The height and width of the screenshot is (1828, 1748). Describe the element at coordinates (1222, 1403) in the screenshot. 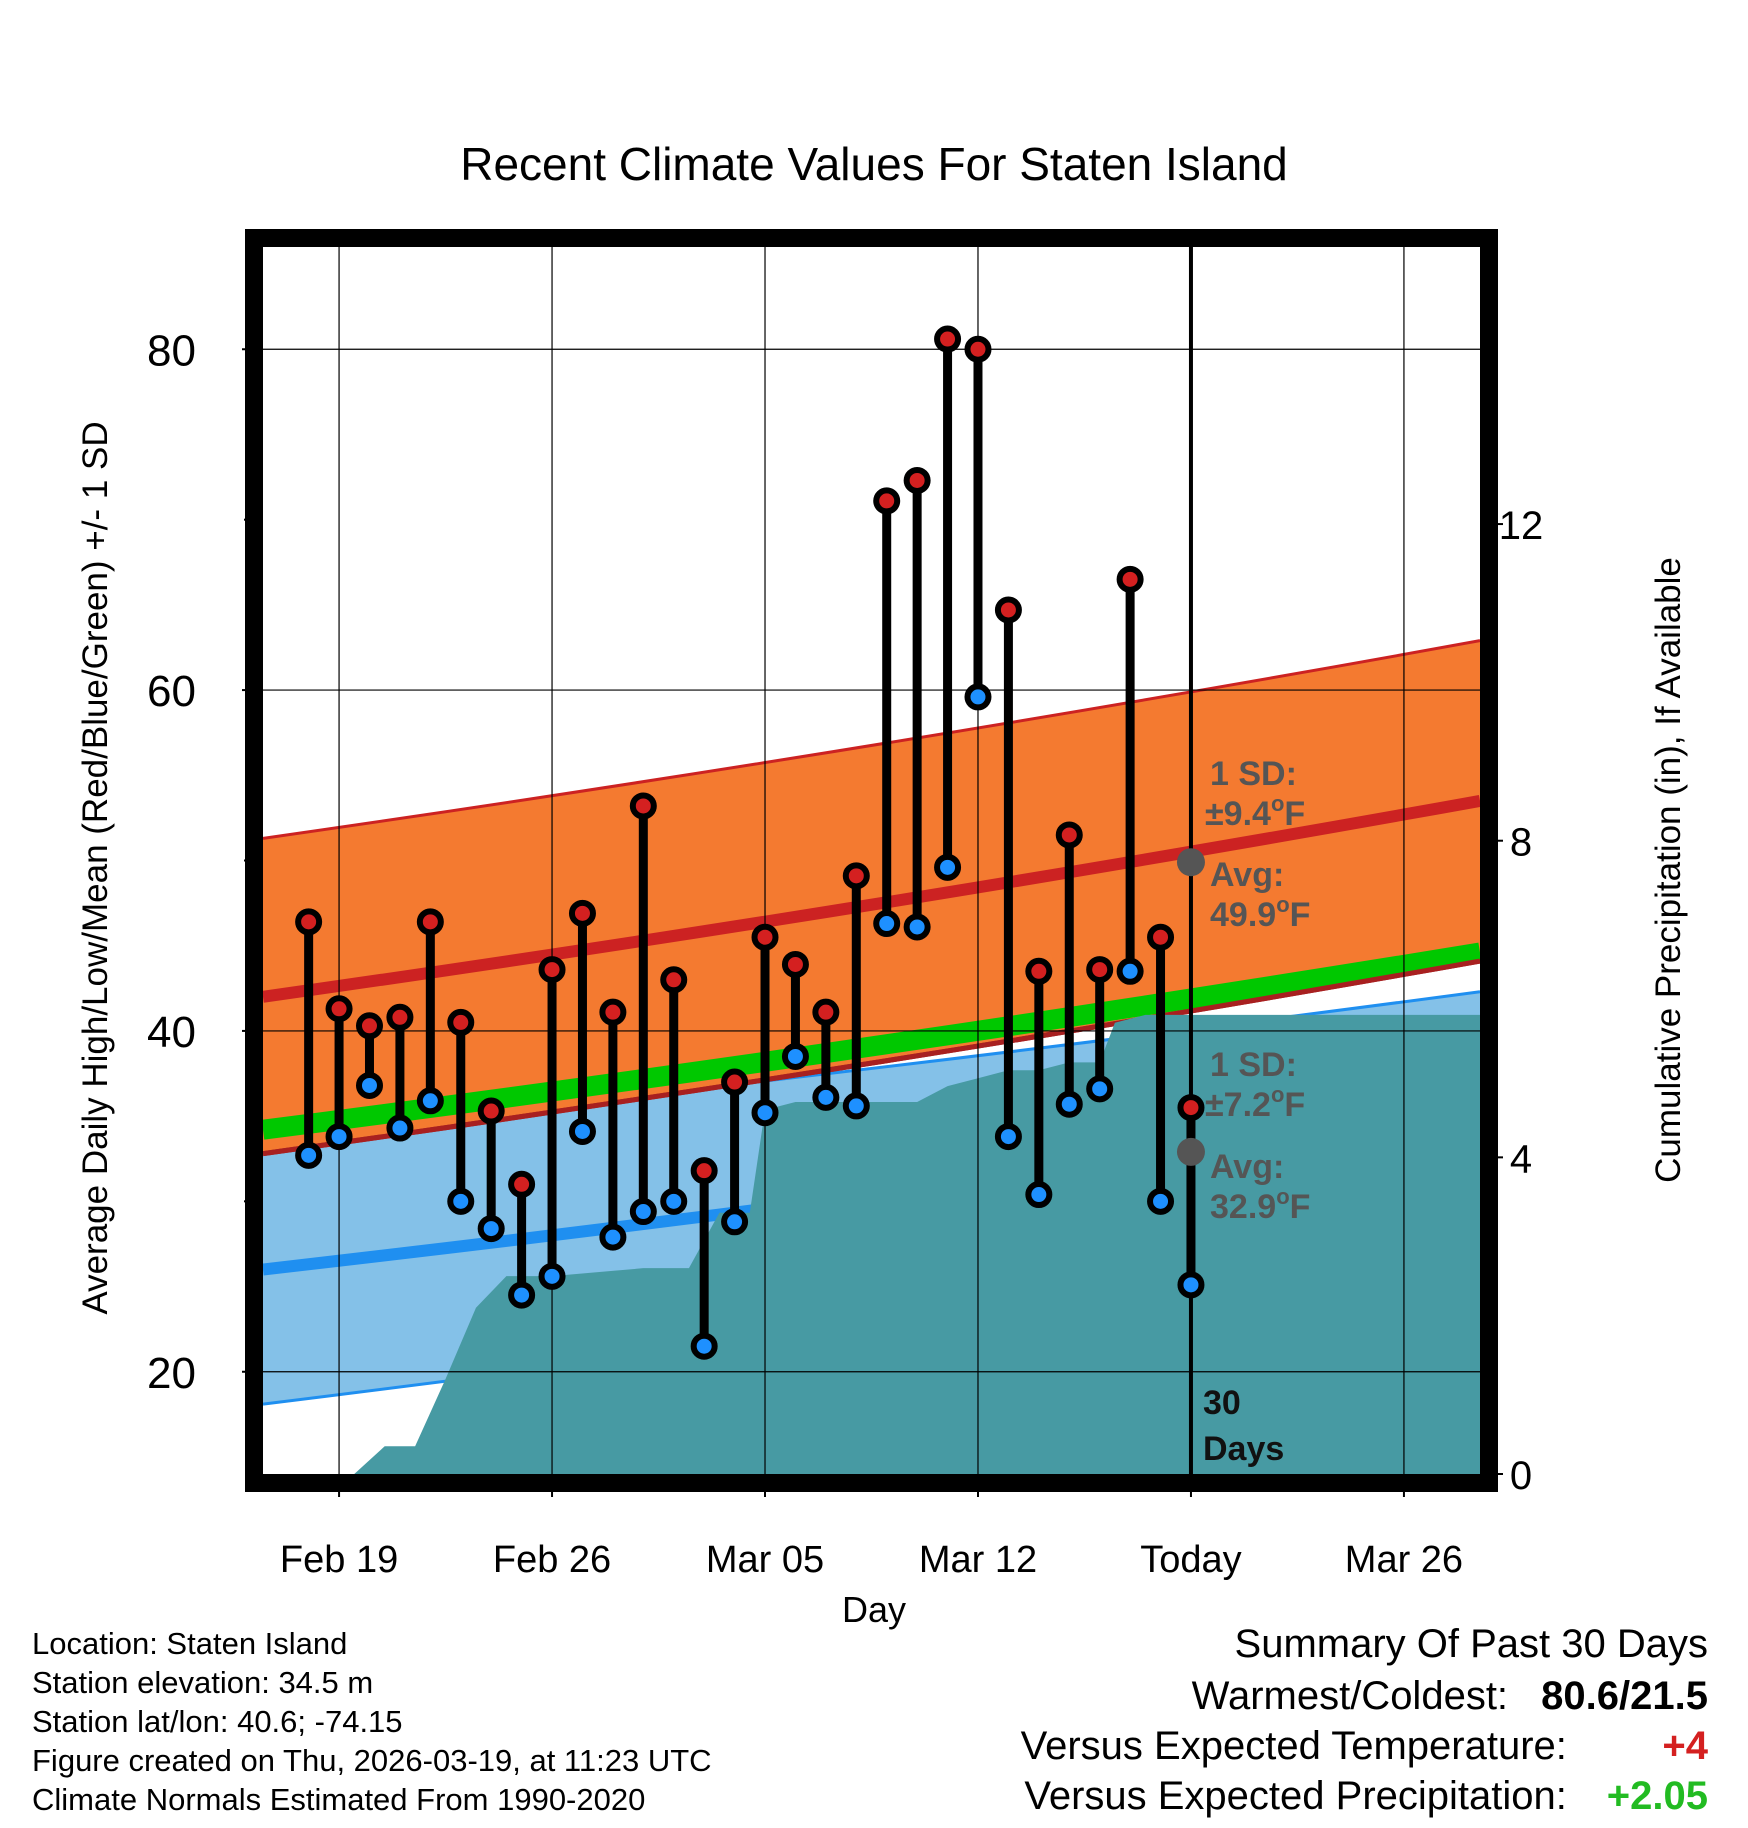

I see `period-label-number: 30` at that location.